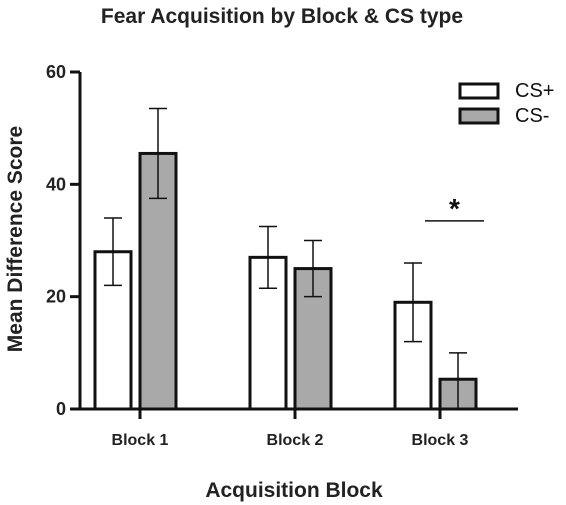 Image resolution: width=566 pixels, height=505 pixels. What do you see at coordinates (140, 440) in the screenshot?
I see `x-tick-label: Block 1` at bounding box center [140, 440].